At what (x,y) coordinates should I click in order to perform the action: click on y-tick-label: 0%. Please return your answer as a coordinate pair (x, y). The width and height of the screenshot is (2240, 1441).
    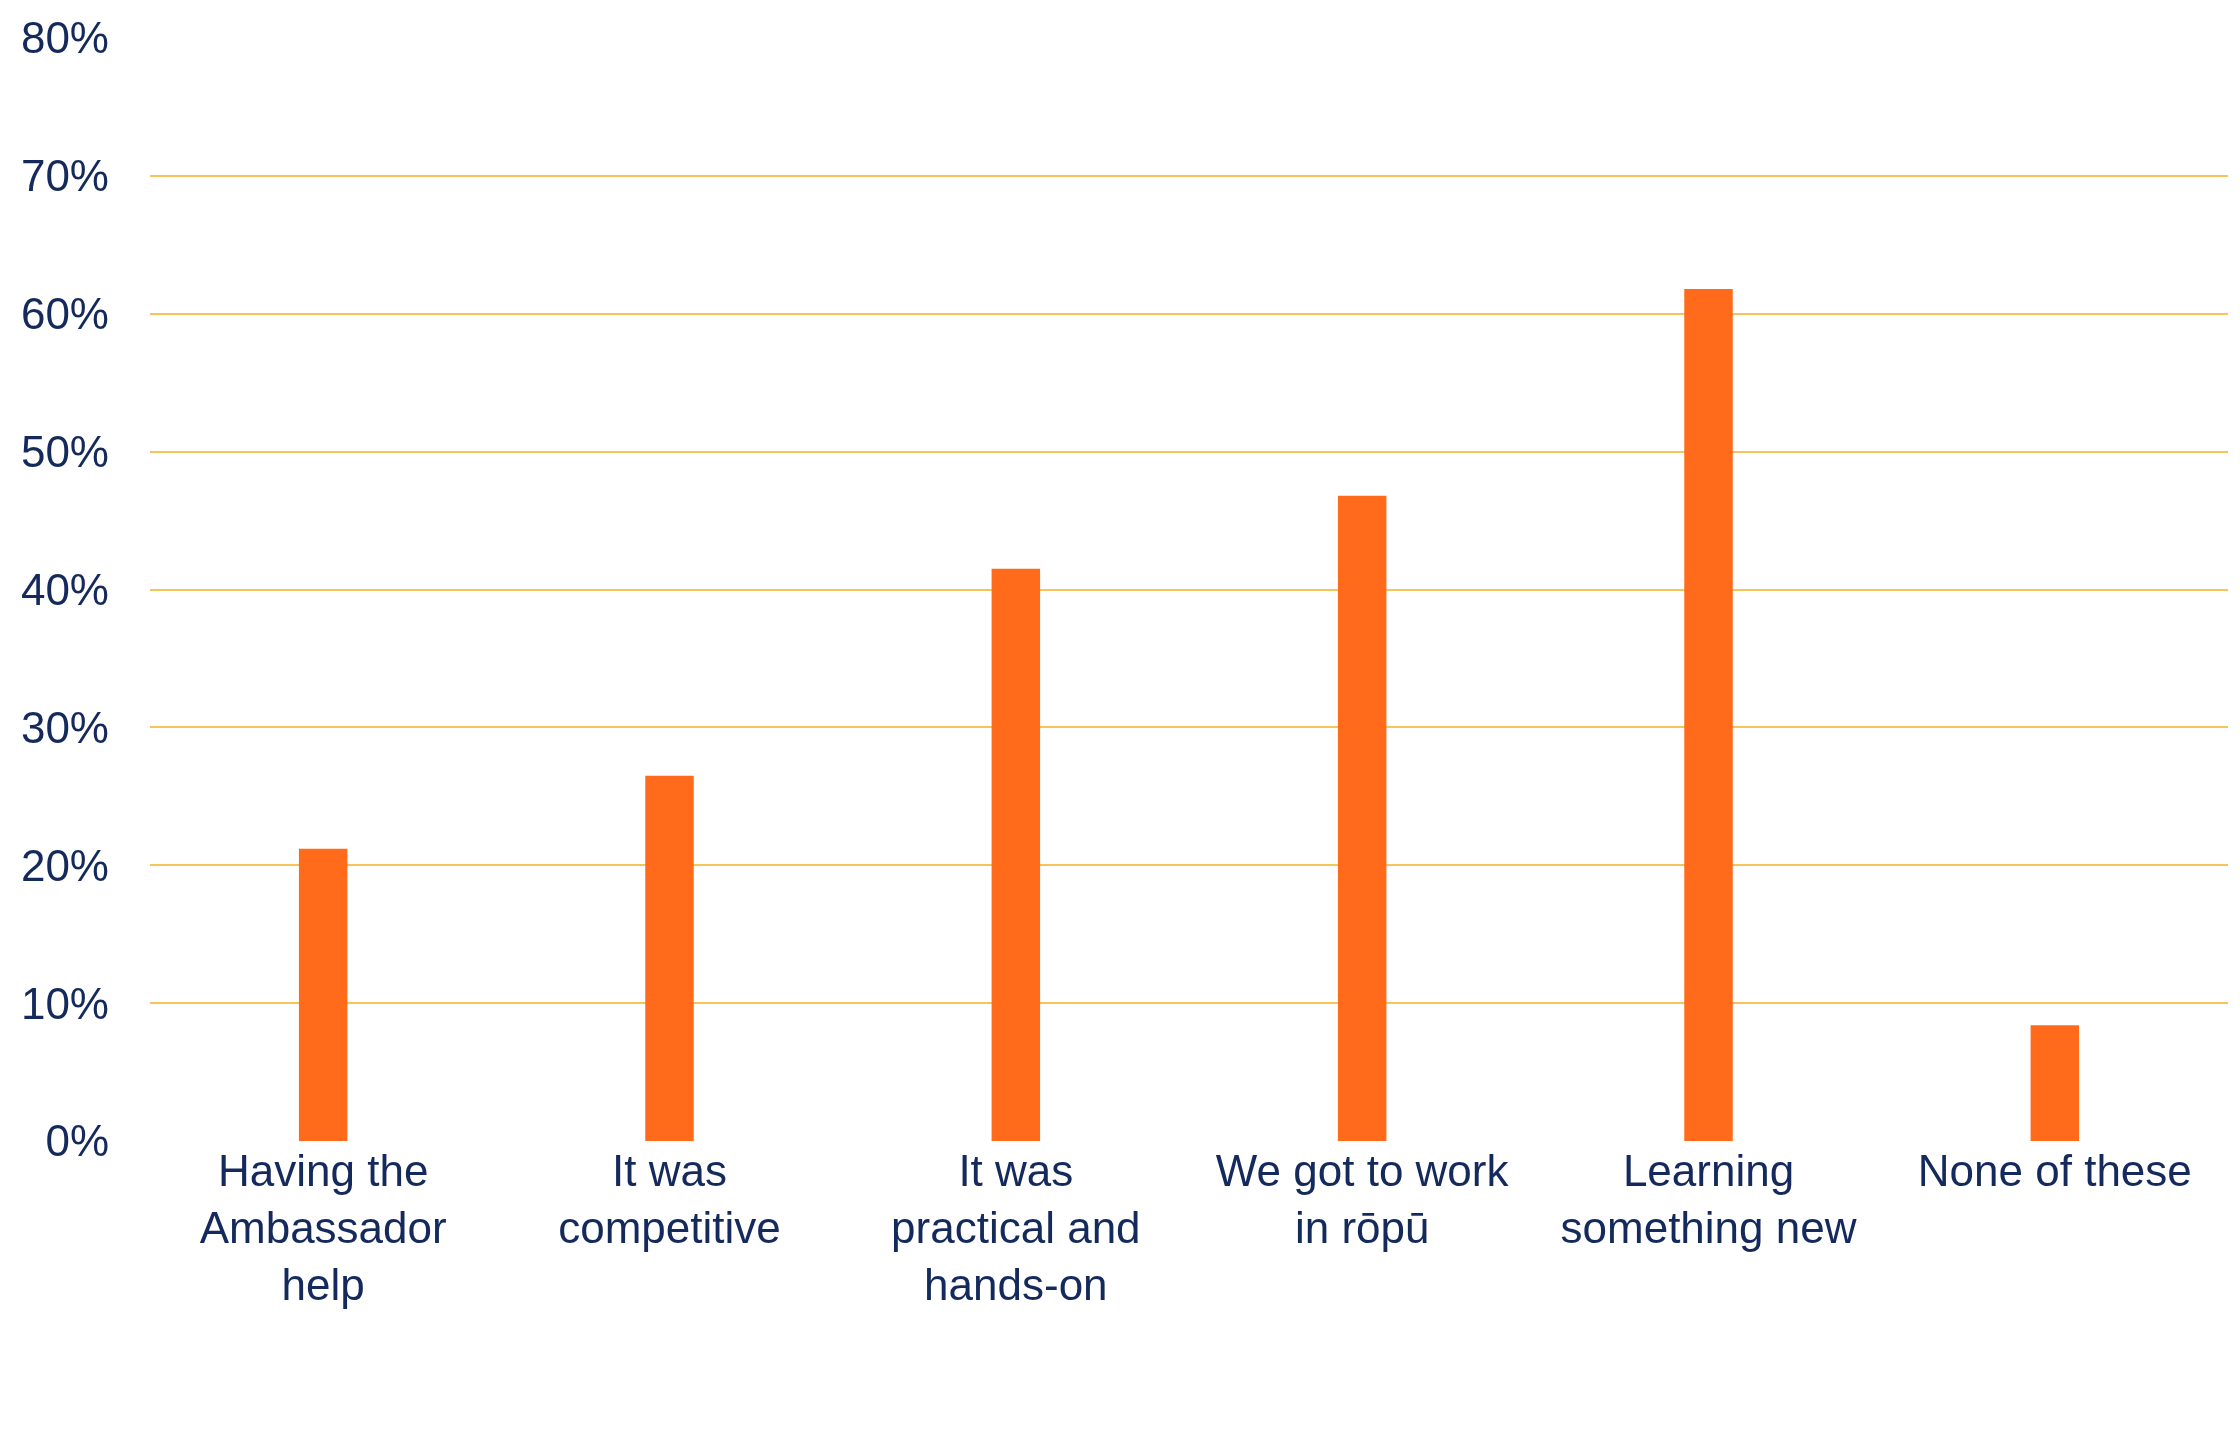
    Looking at the image, I should click on (77, 1141).